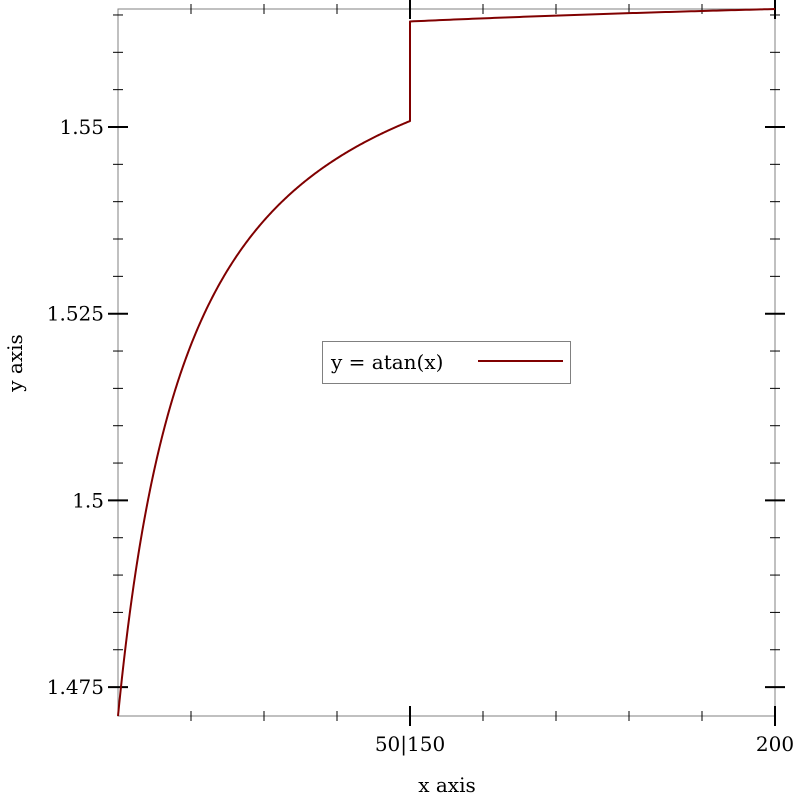  Describe the element at coordinates (88, 500) in the screenshot. I see `y-tick-label: 1.5` at that location.